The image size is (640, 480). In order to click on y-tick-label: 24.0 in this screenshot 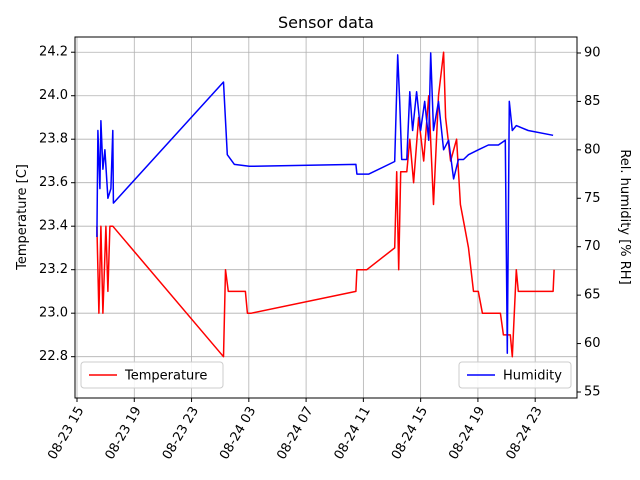, I will do `click(53, 95)`.